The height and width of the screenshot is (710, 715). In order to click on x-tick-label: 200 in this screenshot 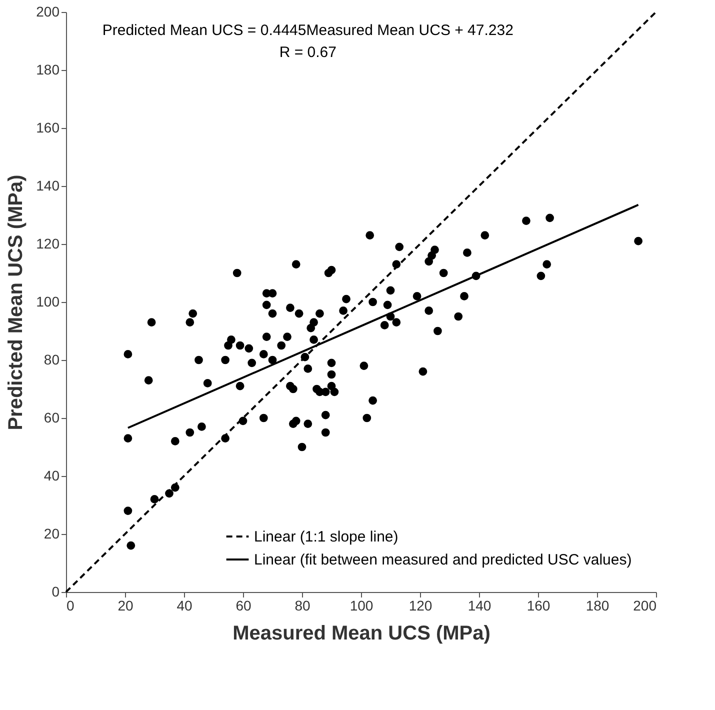, I will do `click(645, 606)`.